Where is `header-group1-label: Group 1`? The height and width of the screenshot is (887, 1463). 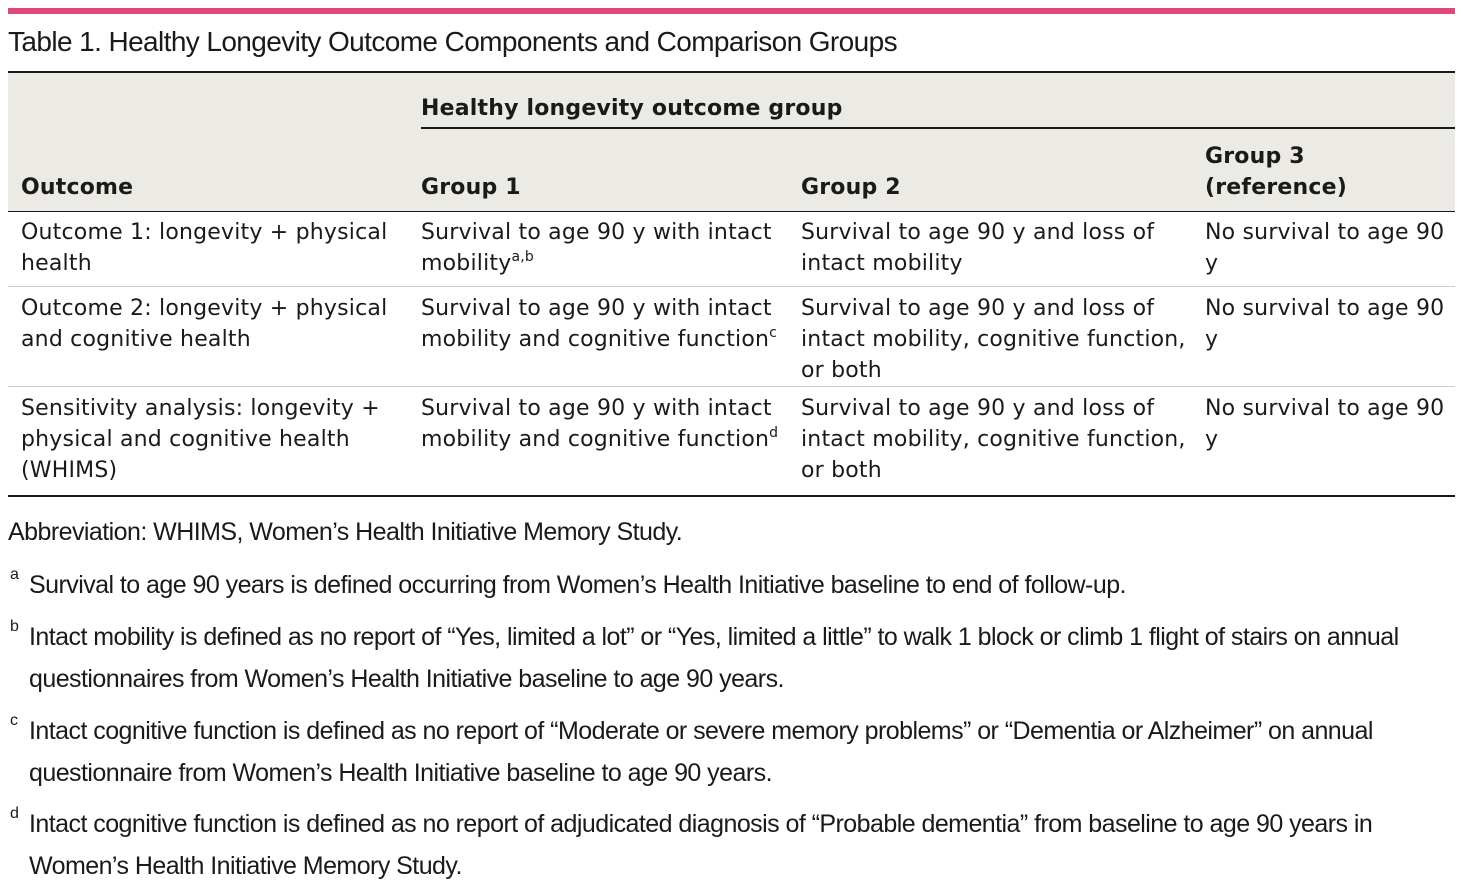
header-group1-label: Group 1 is located at coordinates (471, 187).